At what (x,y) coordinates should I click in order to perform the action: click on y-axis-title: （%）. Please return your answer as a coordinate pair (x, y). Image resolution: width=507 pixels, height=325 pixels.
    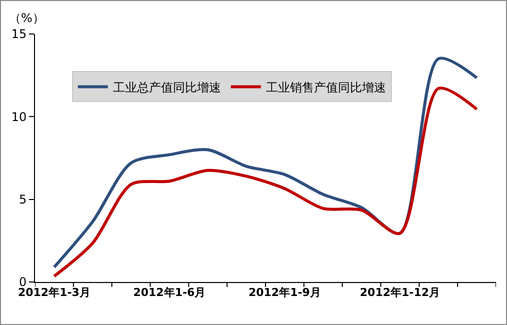
    Looking at the image, I should click on (26, 18).